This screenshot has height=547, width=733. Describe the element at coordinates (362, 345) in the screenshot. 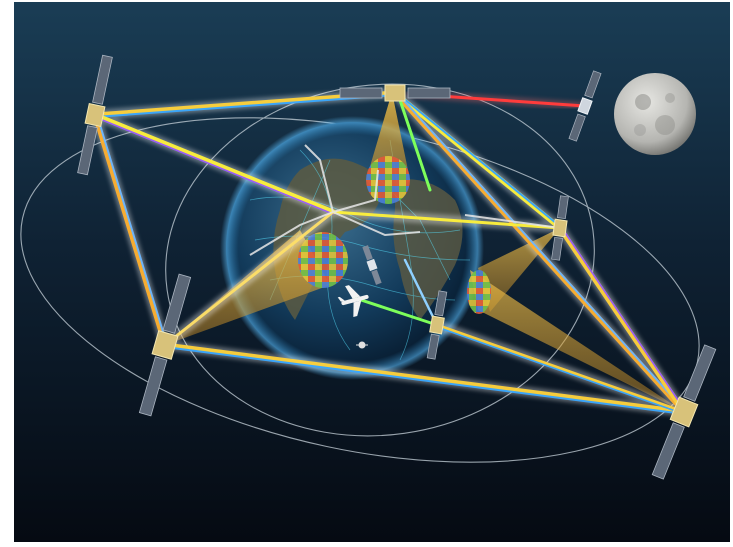

I see `probe-icon` at that location.